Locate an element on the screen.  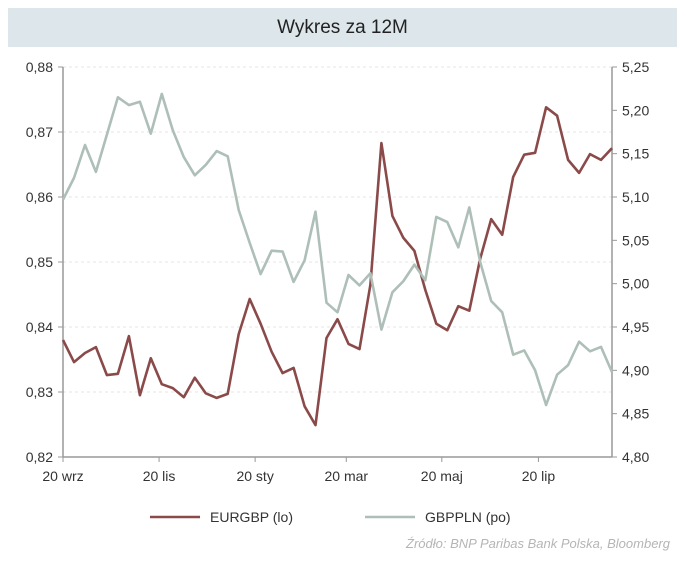
right-tick-label: 5,10 is located at coordinates (635, 197).